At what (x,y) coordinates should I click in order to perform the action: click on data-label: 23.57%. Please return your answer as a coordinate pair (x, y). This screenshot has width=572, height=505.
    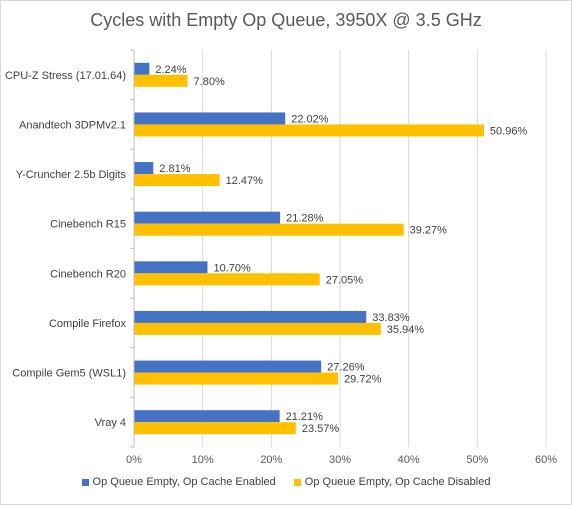
    Looking at the image, I should click on (321, 429).